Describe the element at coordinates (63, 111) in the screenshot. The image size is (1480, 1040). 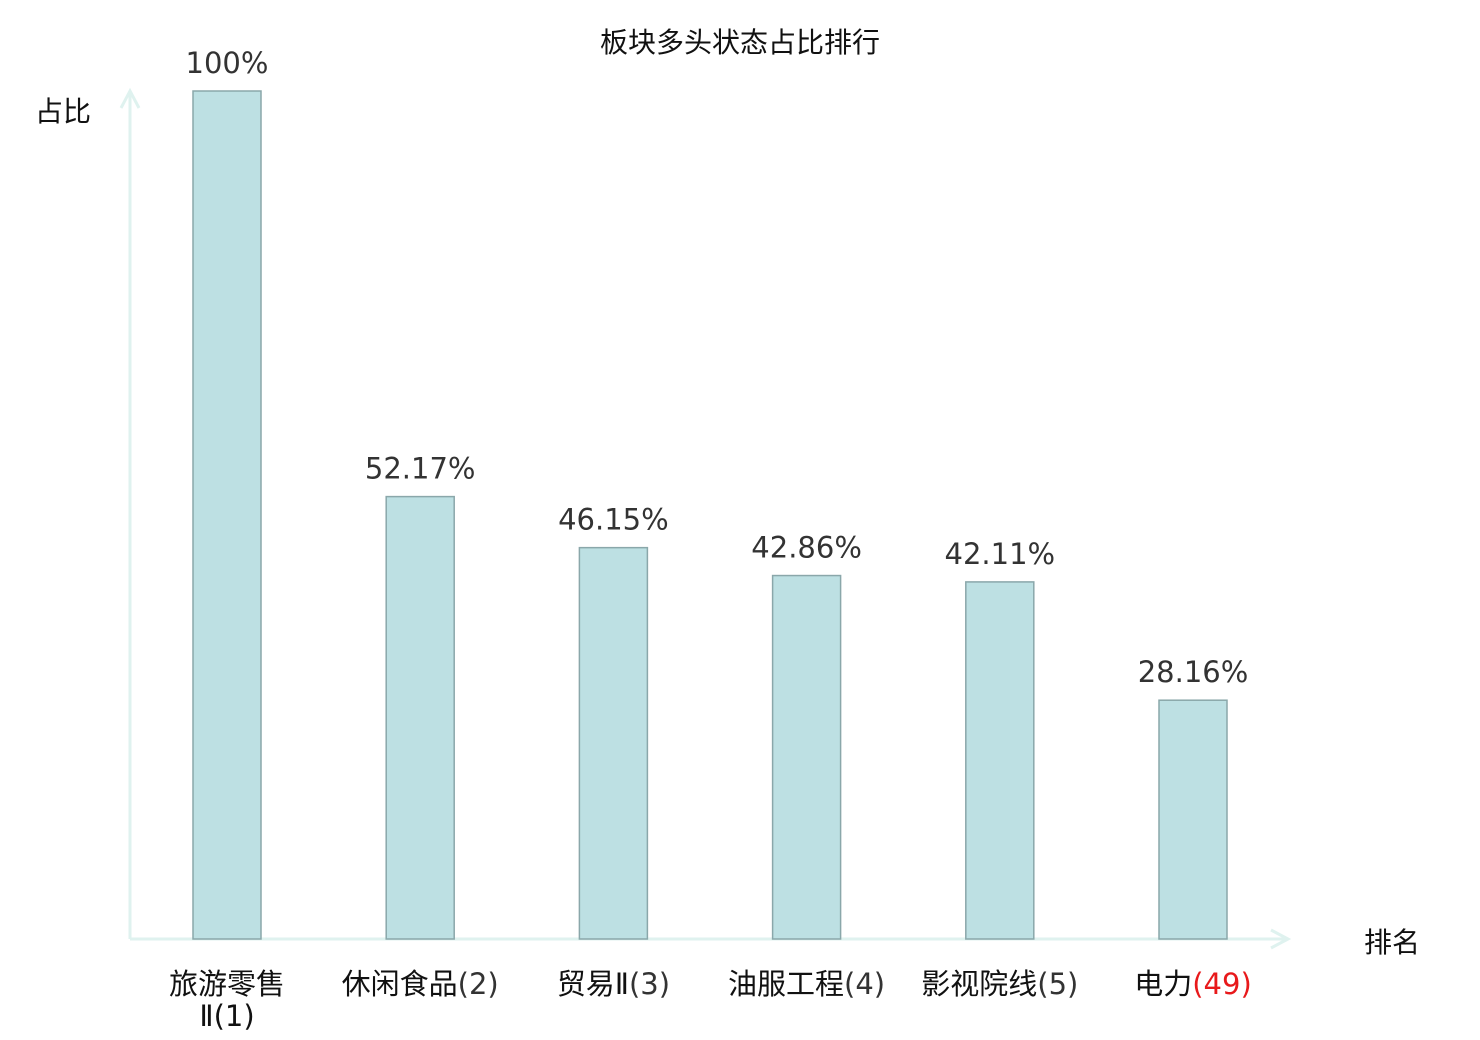
I see `y-axis-label: 占比` at that location.